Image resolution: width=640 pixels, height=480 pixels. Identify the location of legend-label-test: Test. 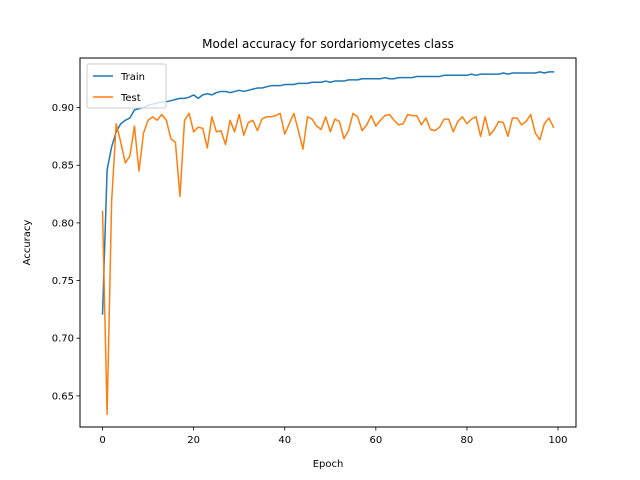
(130, 98).